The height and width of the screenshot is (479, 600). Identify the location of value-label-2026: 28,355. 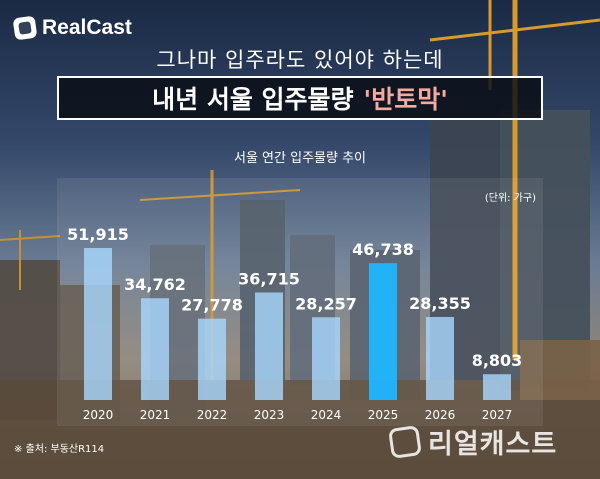
(440, 303).